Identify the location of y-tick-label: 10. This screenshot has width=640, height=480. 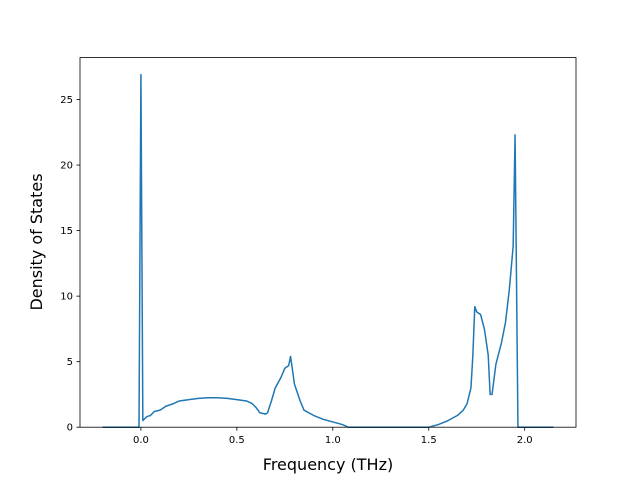
(66, 297).